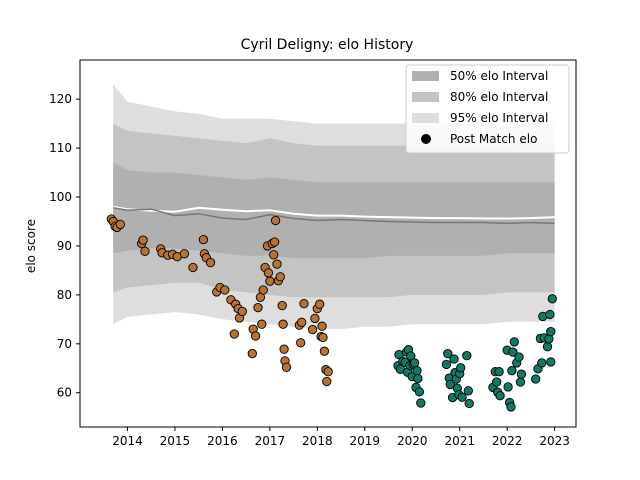 This screenshot has width=640, height=480. Describe the element at coordinates (317, 441) in the screenshot. I see `x-tick-label: 2018` at that location.